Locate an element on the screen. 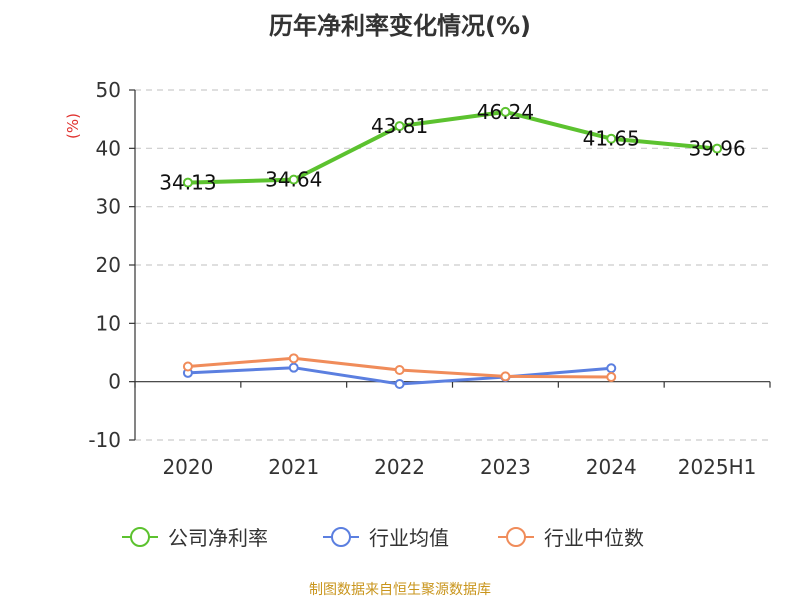 The height and width of the screenshot is (600, 800). data-label: 43.81 is located at coordinates (399, 126).